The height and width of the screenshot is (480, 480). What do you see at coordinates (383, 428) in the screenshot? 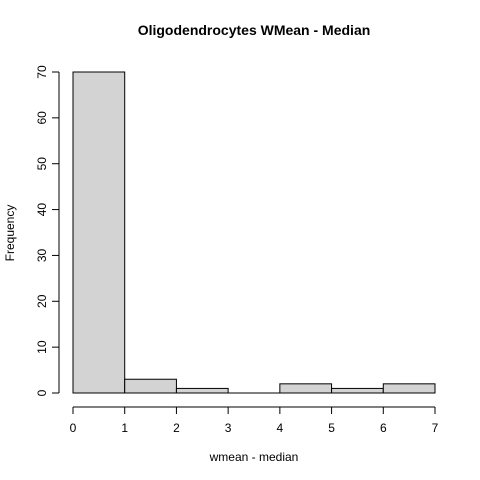
I see `x-tick-label-6: 6` at bounding box center [383, 428].